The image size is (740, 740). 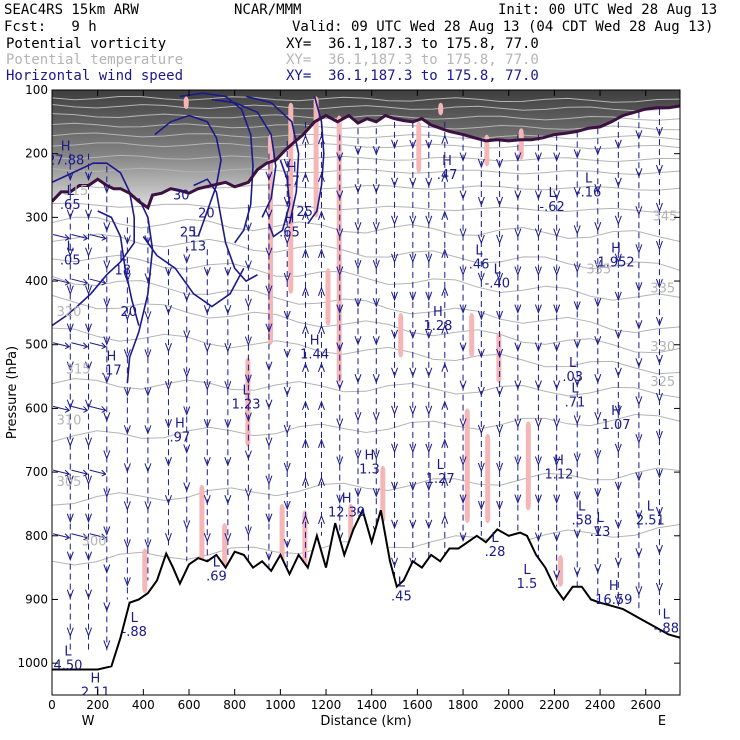 What do you see at coordinates (188, 237) in the screenshot?
I see `wind-speed-contours` at bounding box center [188, 237].